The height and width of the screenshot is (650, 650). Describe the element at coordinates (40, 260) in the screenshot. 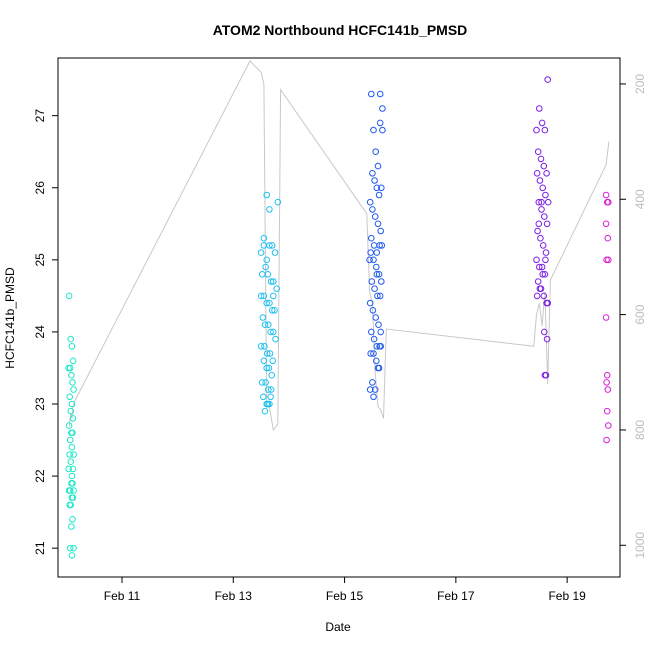

I see `y-tick-label: 25` at that location.